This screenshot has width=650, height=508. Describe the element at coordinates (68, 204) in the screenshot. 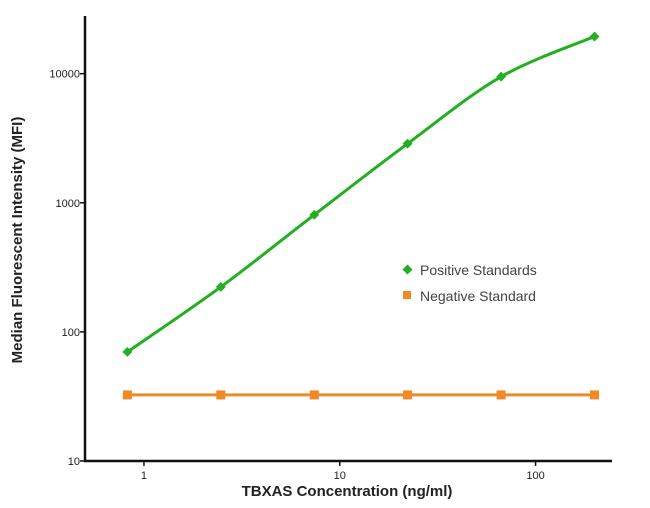

I see `y-tick-label: 1000` at that location.